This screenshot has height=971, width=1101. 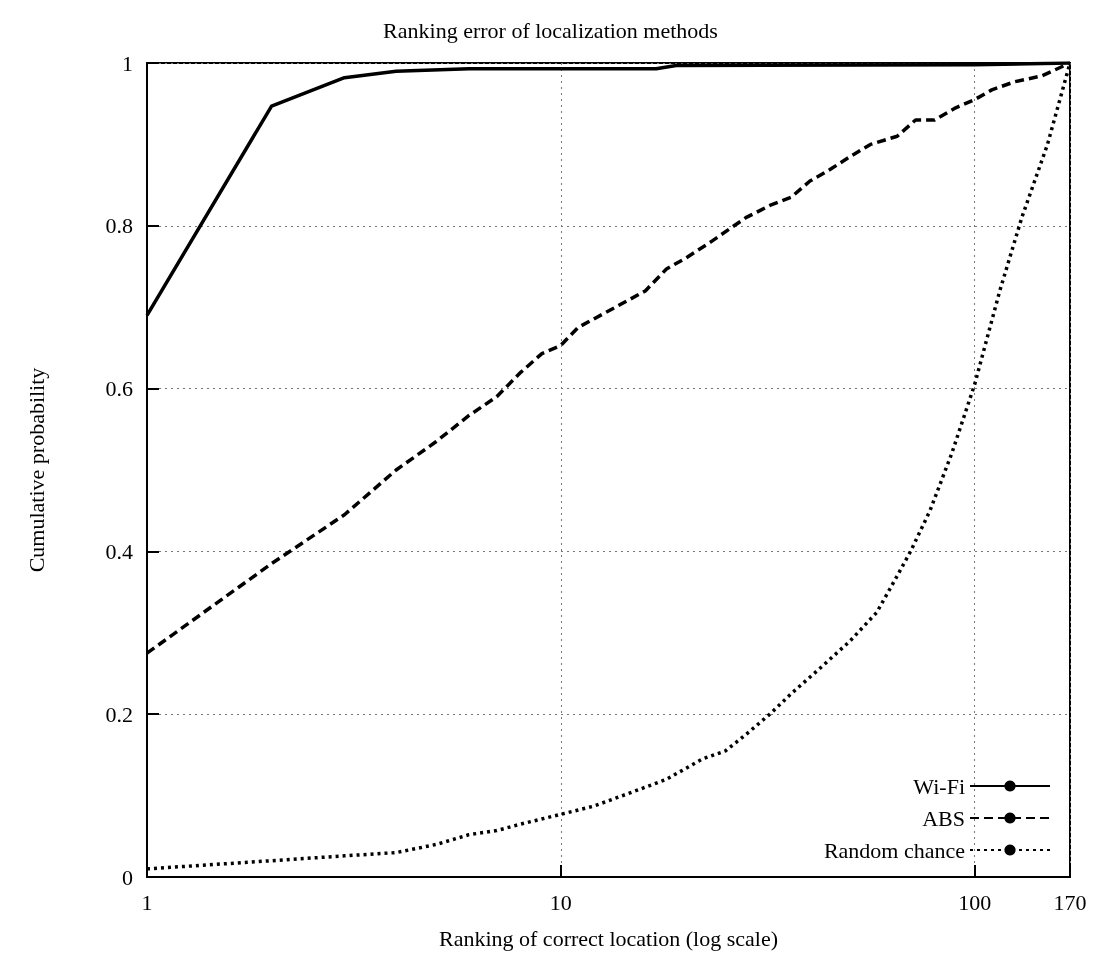 I want to click on x-tick-label: 1, so click(x=147, y=902).